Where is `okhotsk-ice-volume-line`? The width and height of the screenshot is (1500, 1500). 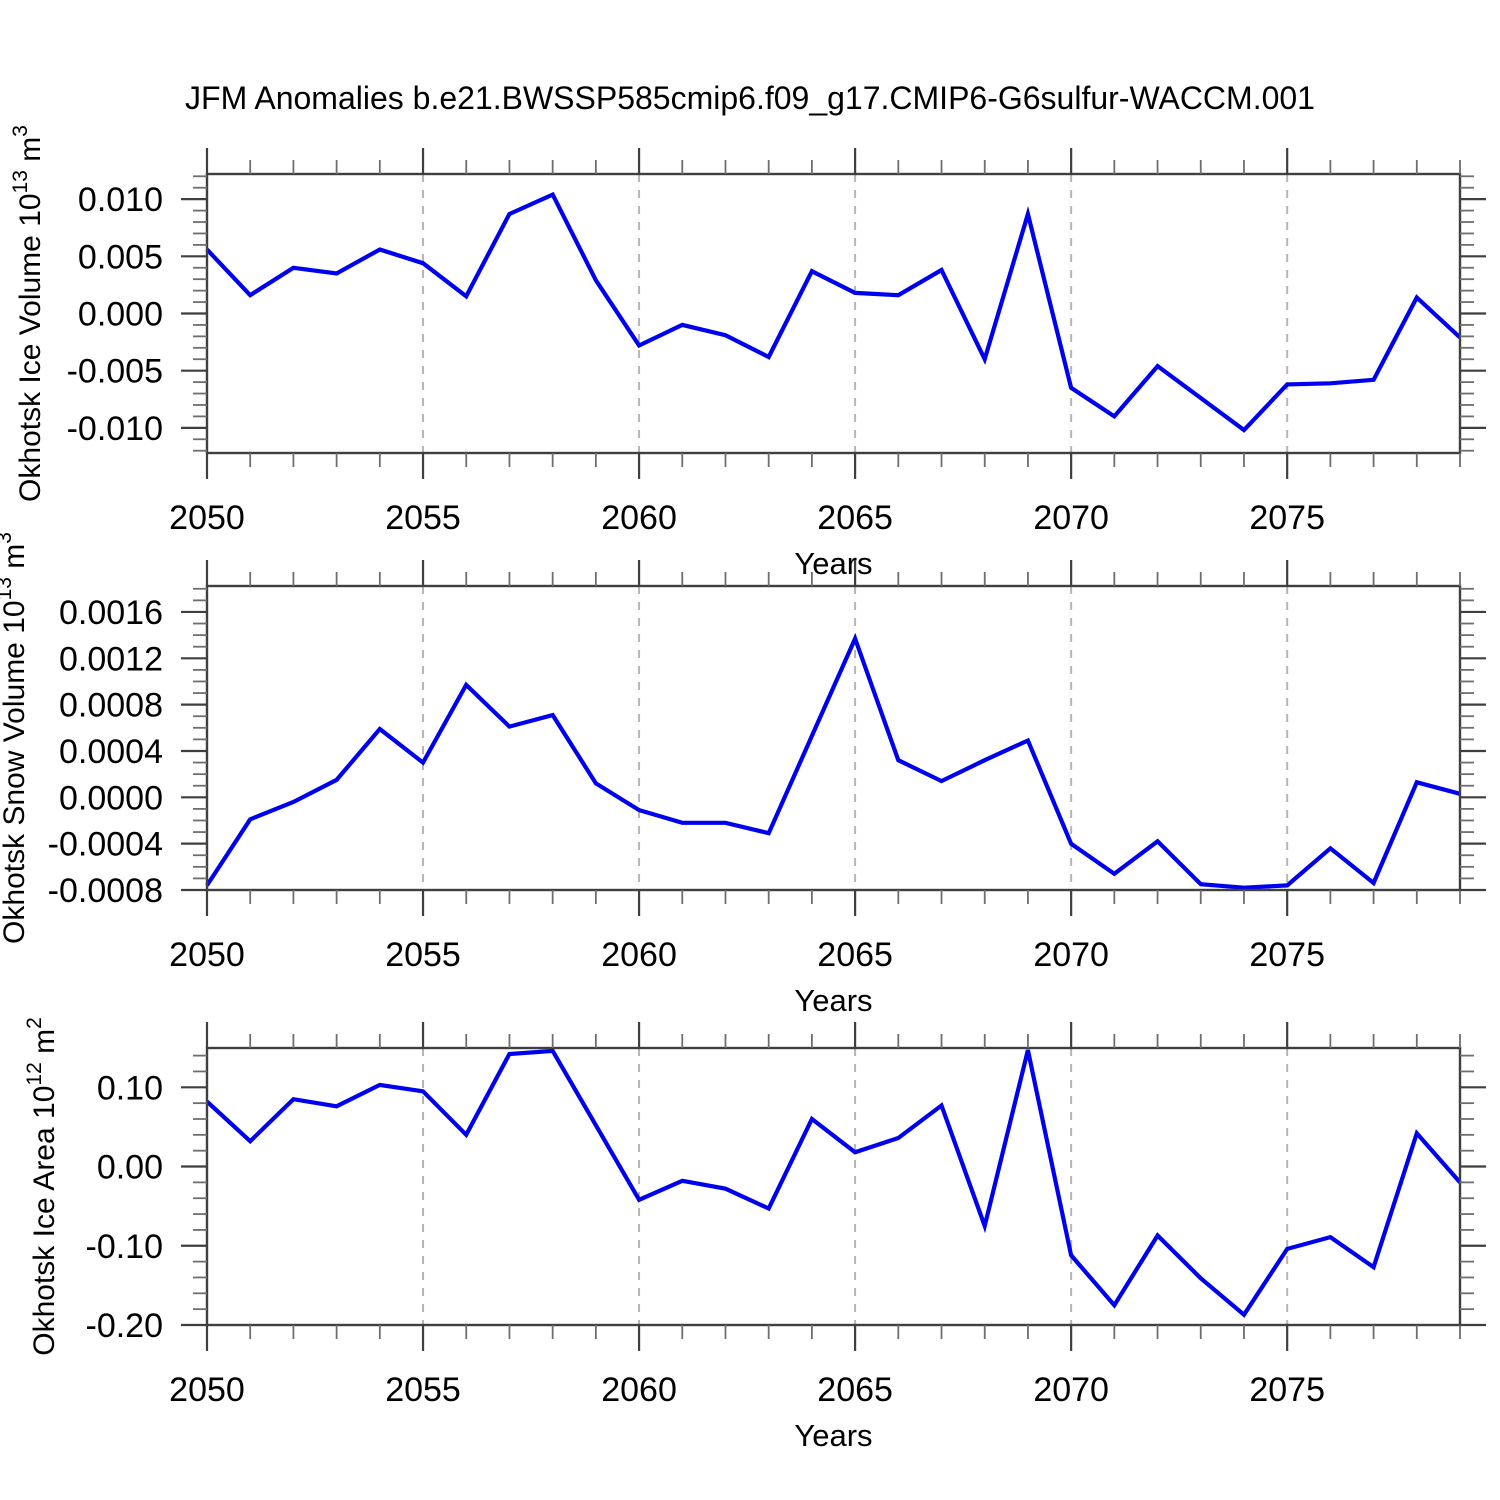
okhotsk-ice-volume-line is located at coordinates (833, 312).